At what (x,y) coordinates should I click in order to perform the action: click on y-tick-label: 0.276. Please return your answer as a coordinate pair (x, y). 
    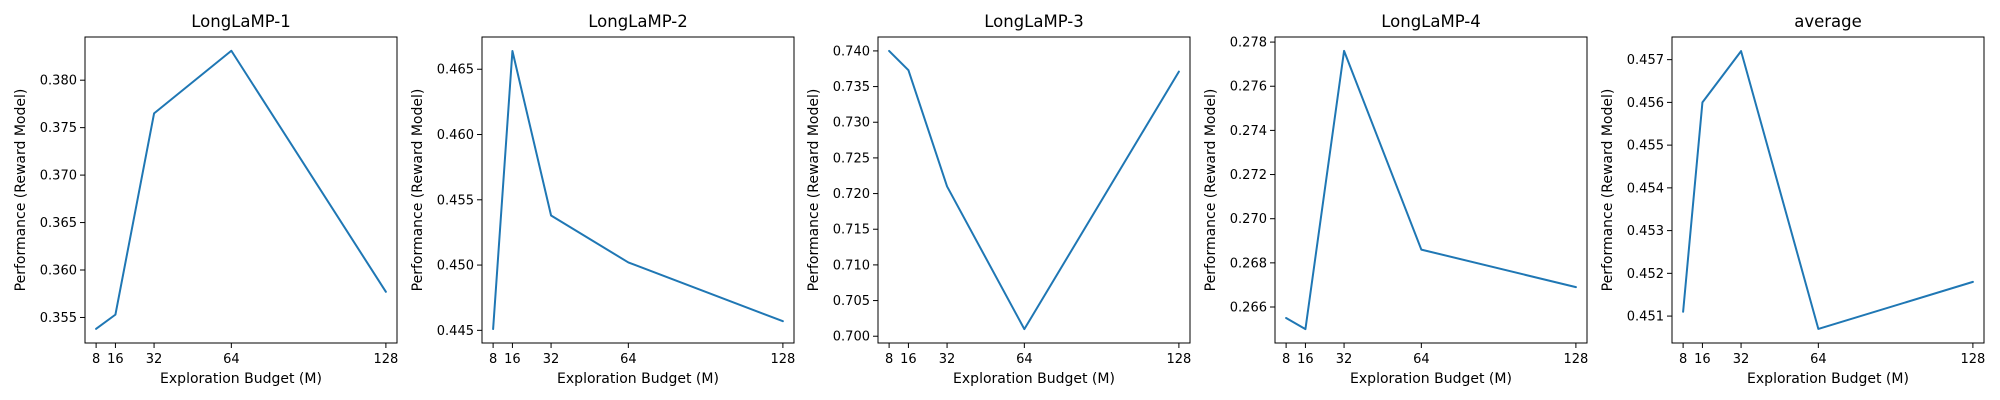
    Looking at the image, I should click on (1248, 87).